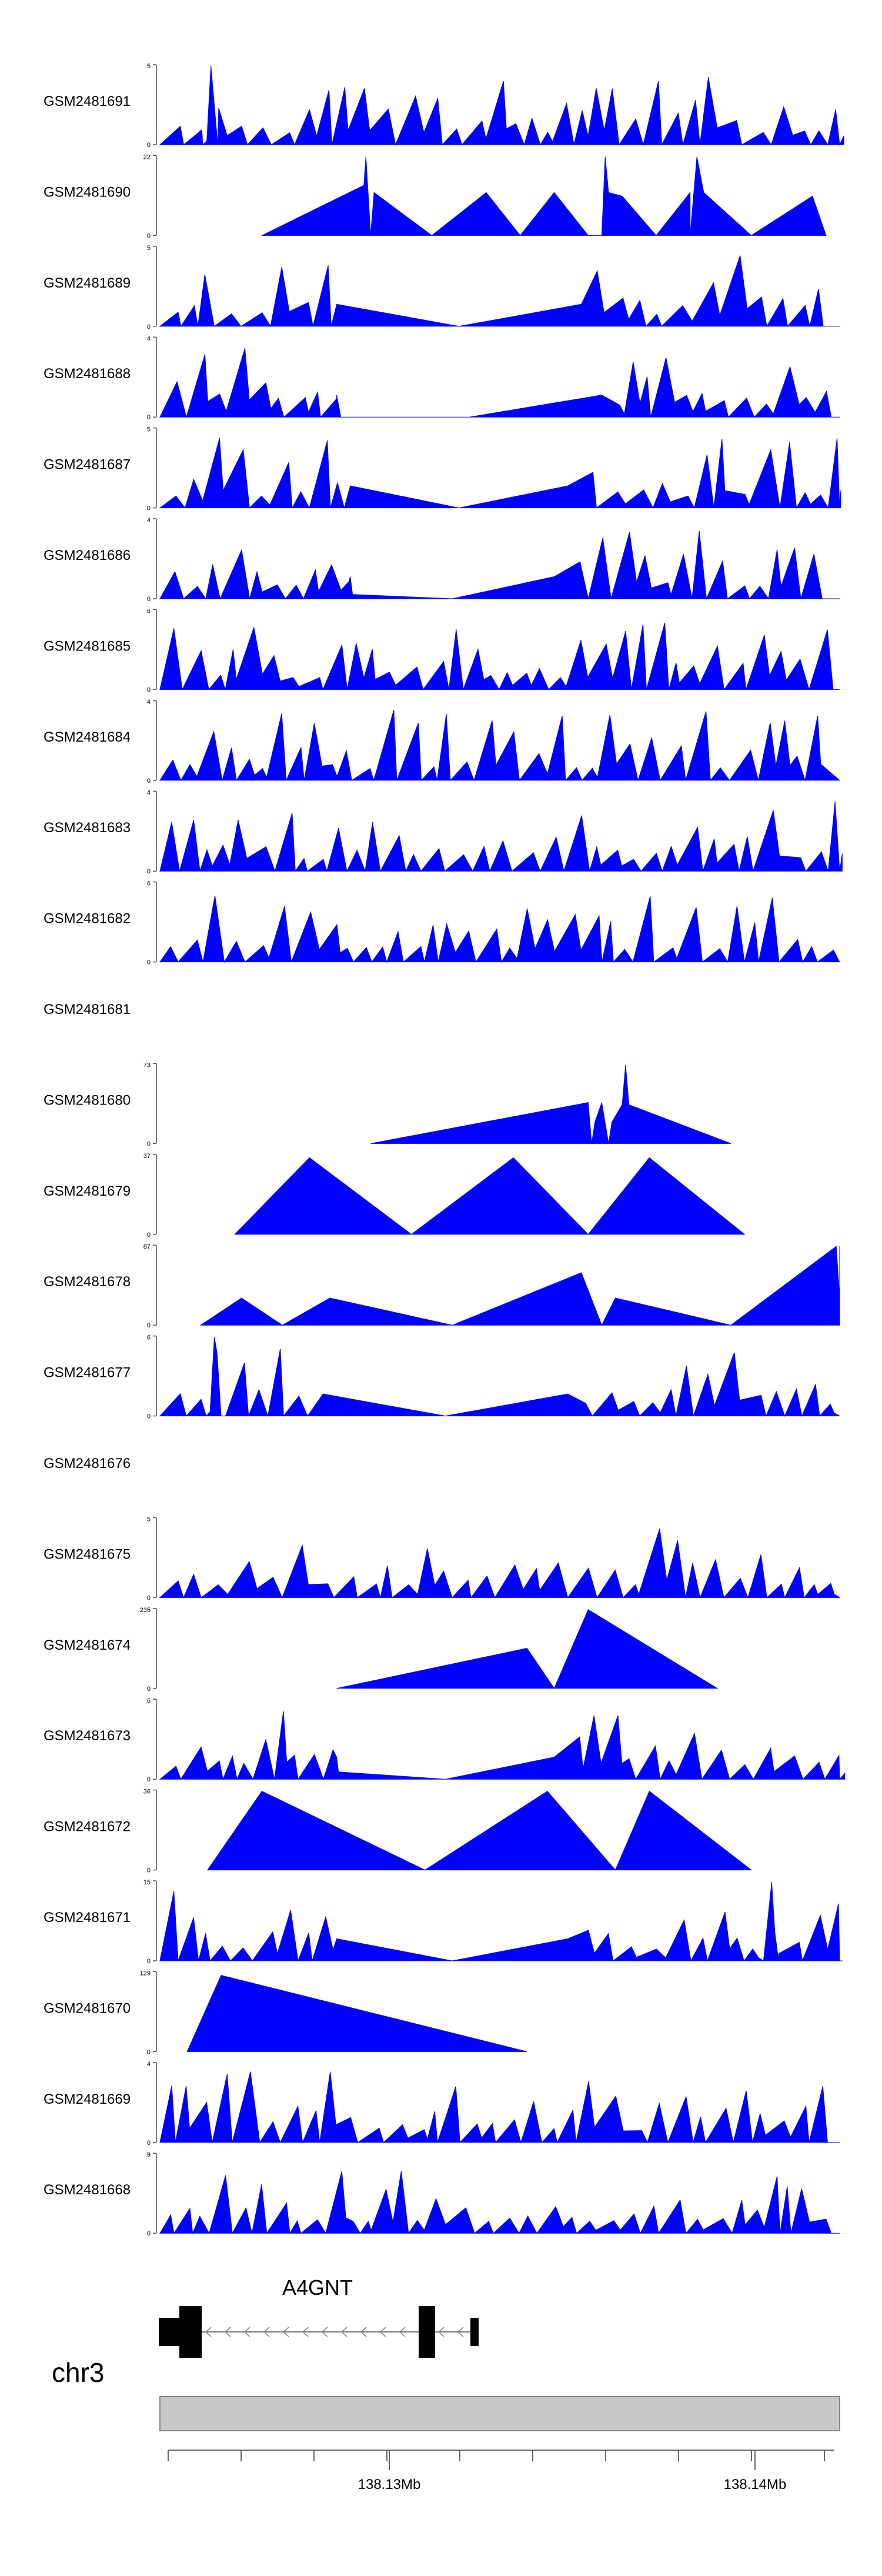  I want to click on track-label: GSM2481679, so click(87, 1191).